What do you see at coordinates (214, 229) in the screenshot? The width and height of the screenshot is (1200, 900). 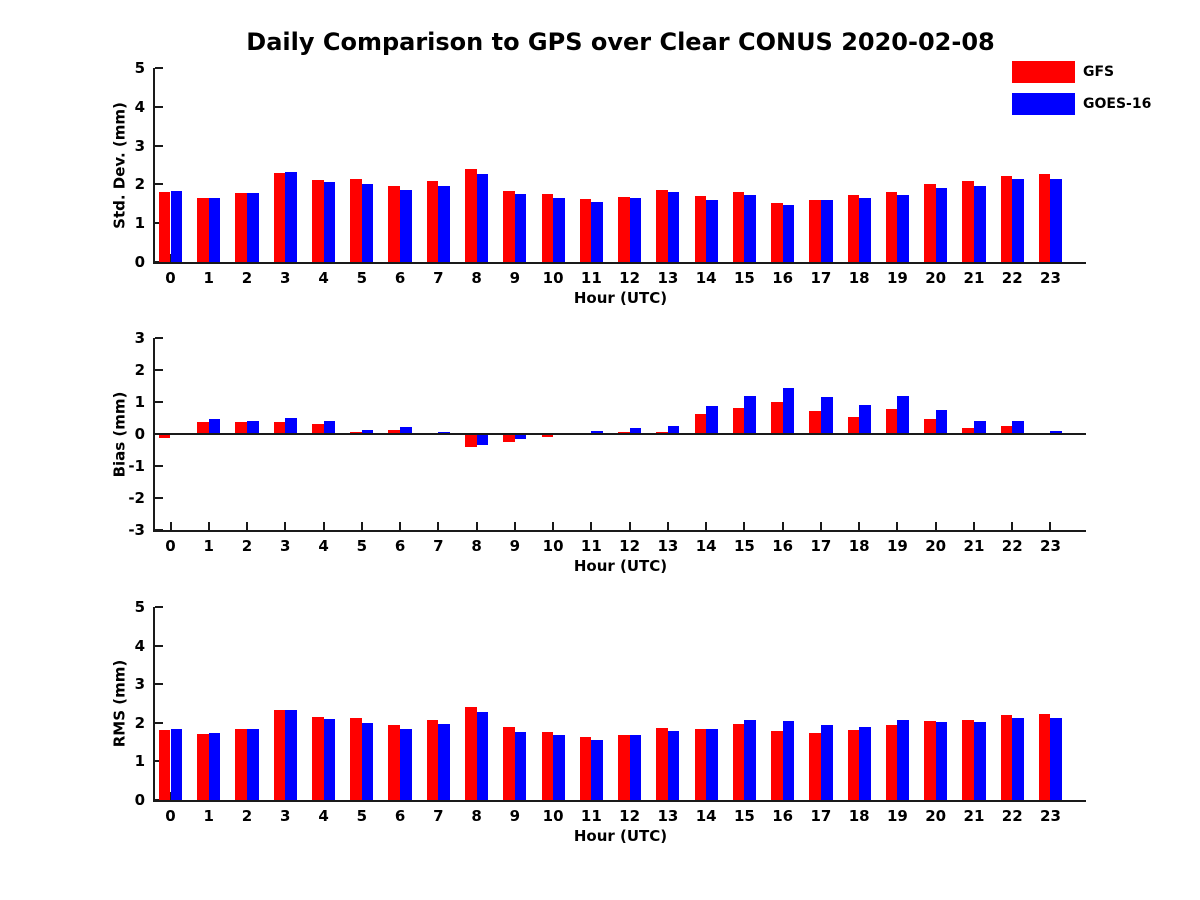 I see `bar-goes16-h1` at bounding box center [214, 229].